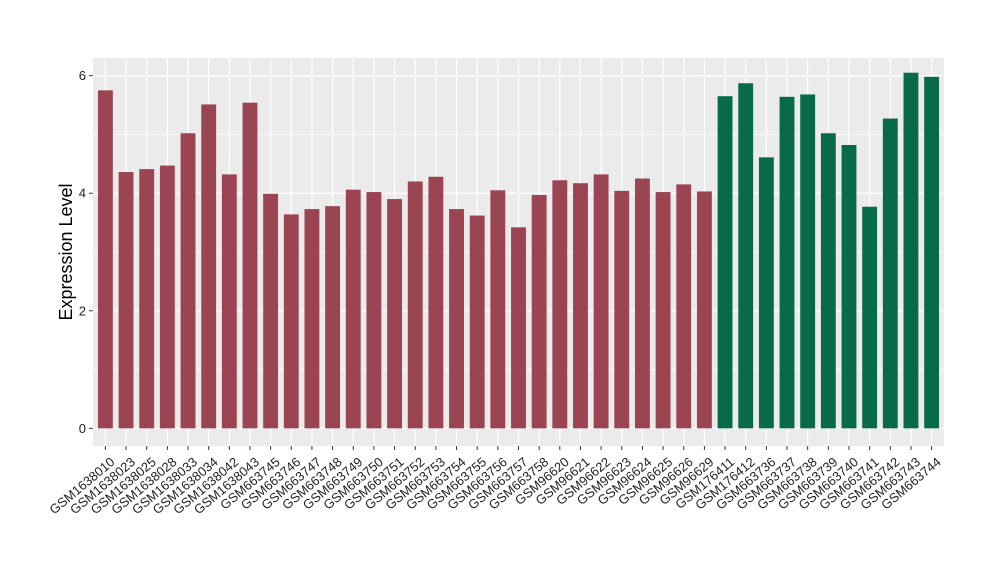 The width and height of the screenshot is (1000, 580). I want to click on bar-GSM96626, so click(684, 306).